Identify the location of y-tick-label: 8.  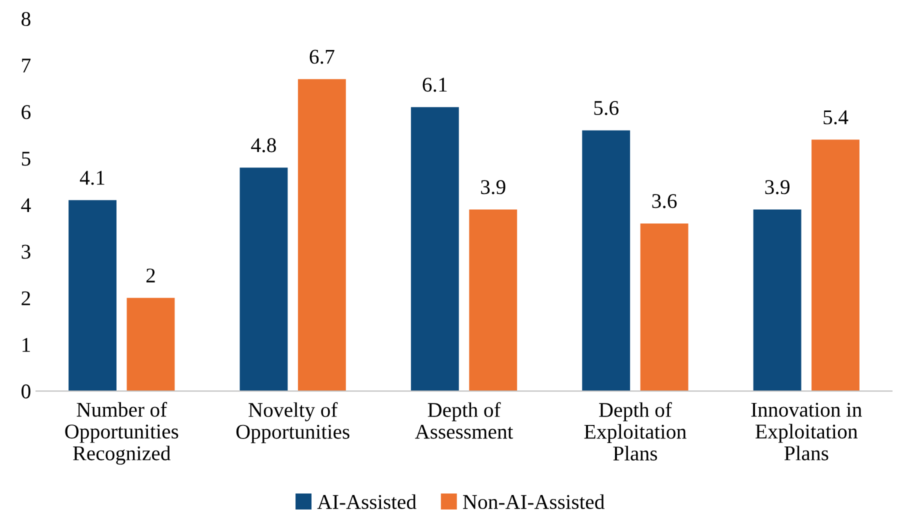
(26, 19).